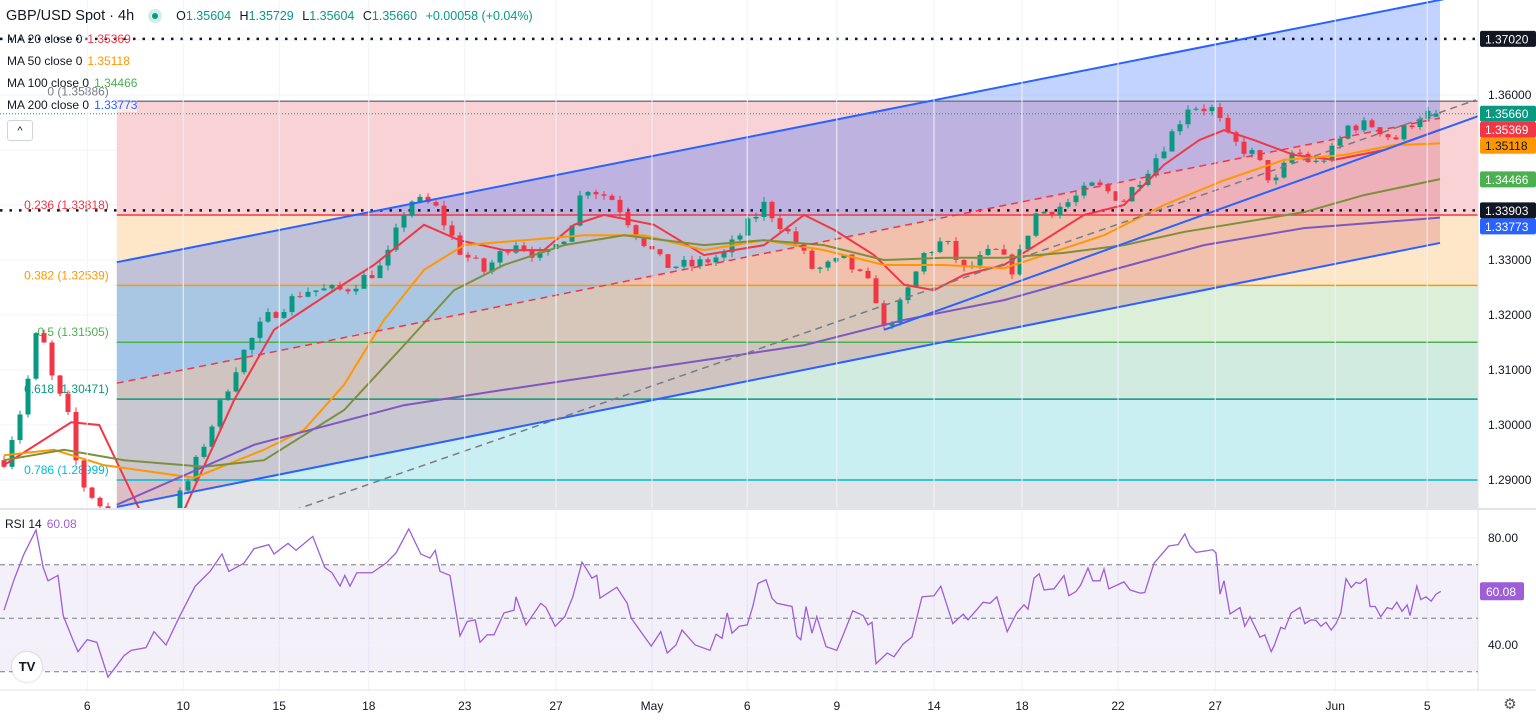  Describe the element at coordinates (479, 16) in the screenshot. I see `change-value: +0.00058 (+0.04%)` at that location.